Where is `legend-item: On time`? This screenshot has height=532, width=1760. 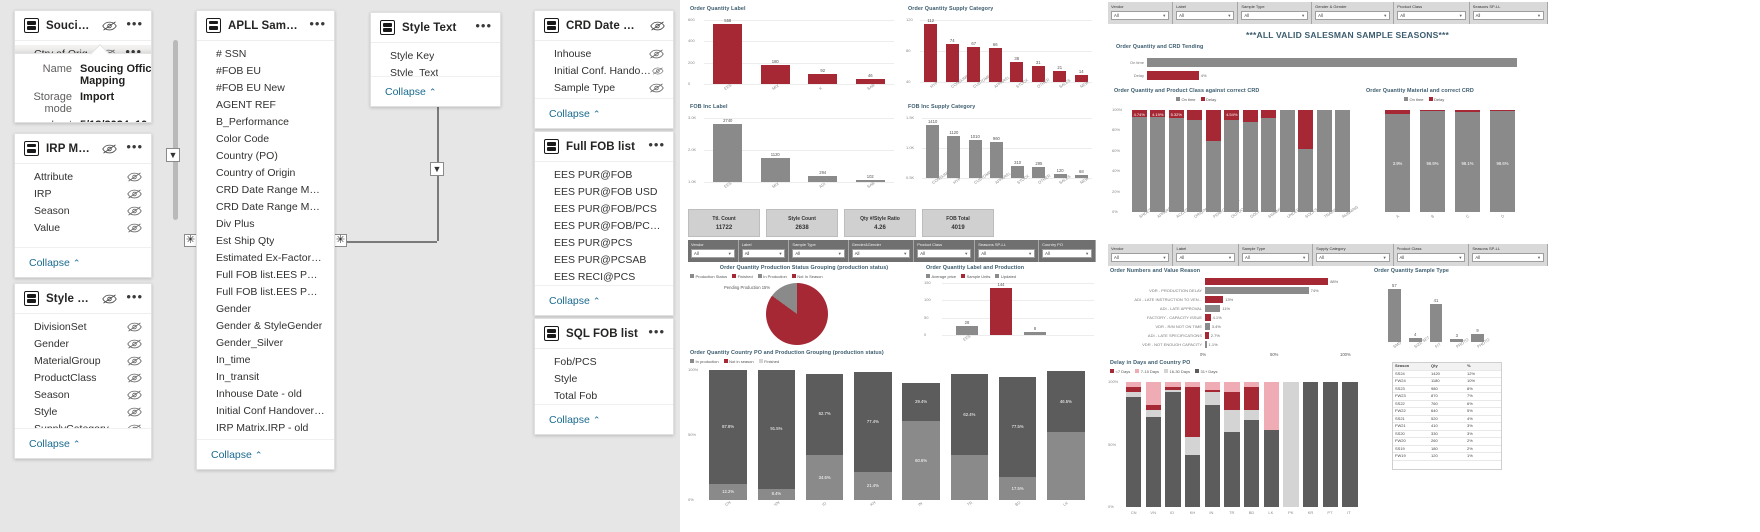 legend-item: On time is located at coordinates (1186, 99).